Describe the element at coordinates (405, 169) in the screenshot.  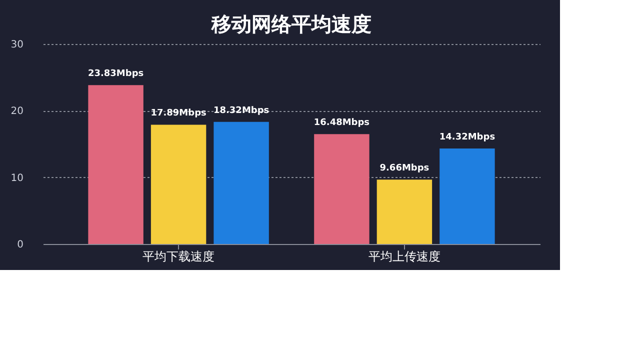
I see `data-label: 9.66Mbps` at that location.